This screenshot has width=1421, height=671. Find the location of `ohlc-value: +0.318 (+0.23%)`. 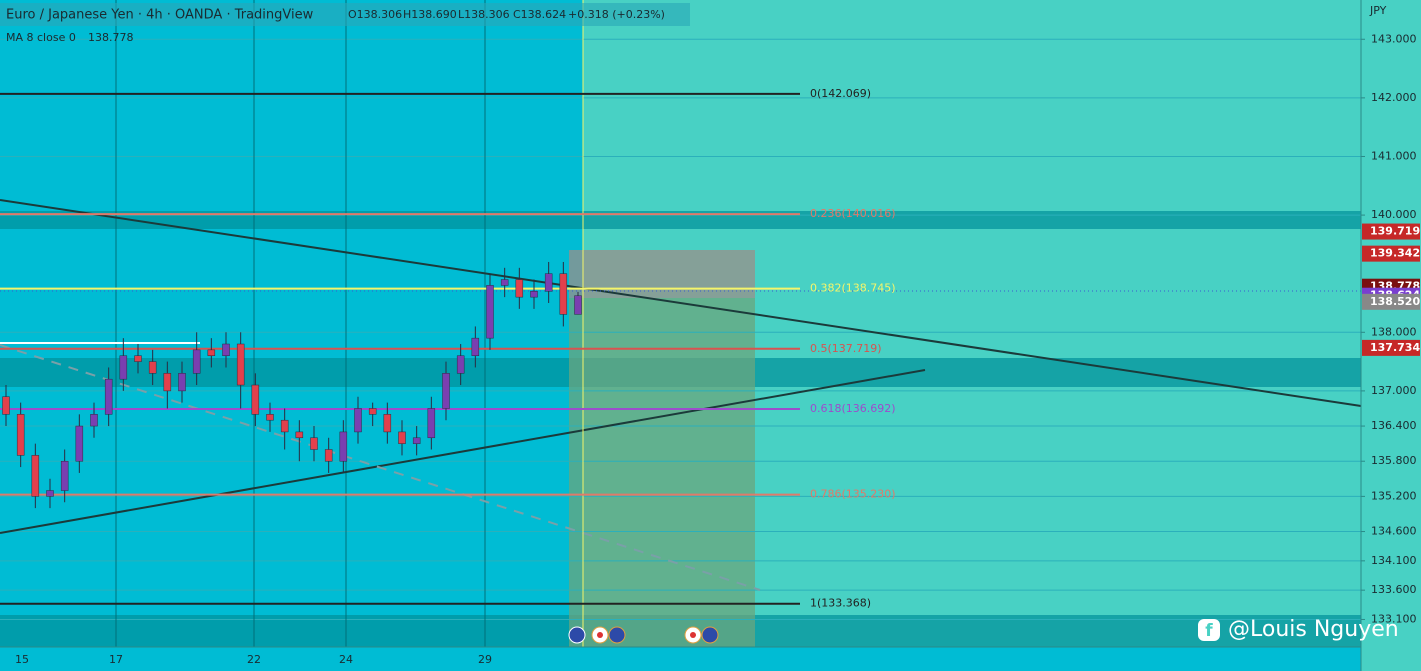

ohlc-value: +0.318 (+0.23%) is located at coordinates (616, 14).